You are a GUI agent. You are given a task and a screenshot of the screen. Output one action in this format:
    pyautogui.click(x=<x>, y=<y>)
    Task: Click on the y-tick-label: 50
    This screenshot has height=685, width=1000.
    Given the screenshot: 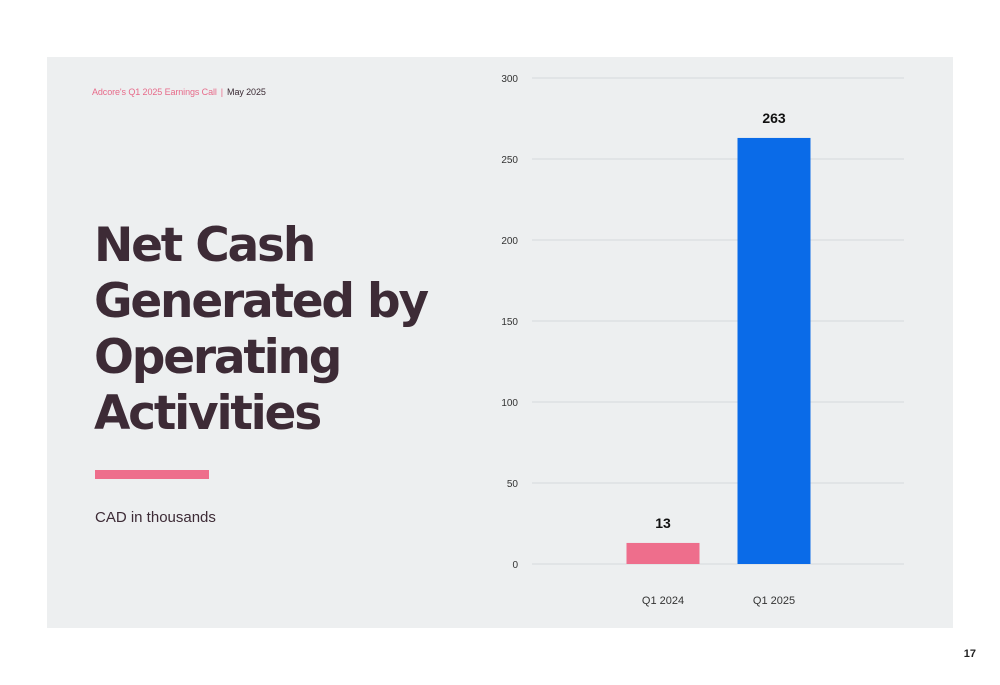 What is the action you would take?
    pyautogui.click(x=513, y=484)
    